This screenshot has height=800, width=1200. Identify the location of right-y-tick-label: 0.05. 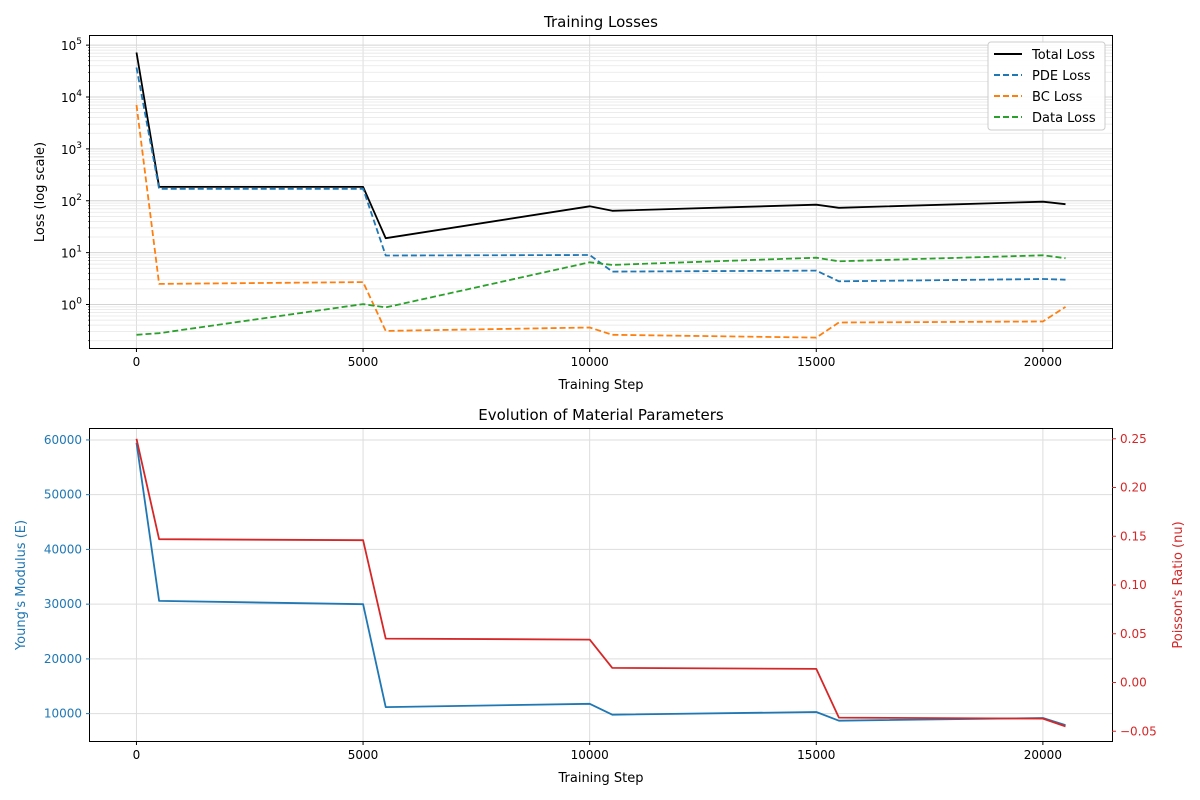
(1133, 634).